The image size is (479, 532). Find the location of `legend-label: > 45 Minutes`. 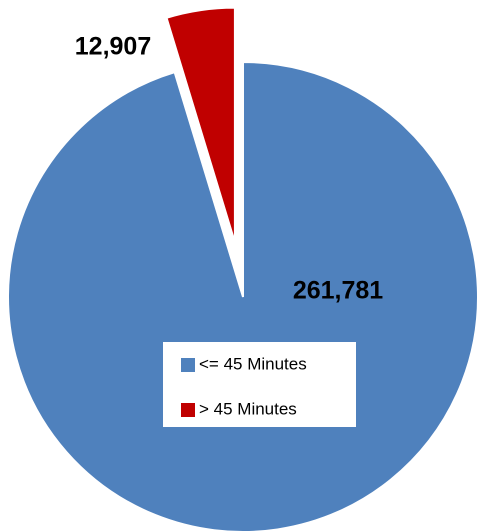

legend-label: > 45 Minutes is located at coordinates (248, 408).